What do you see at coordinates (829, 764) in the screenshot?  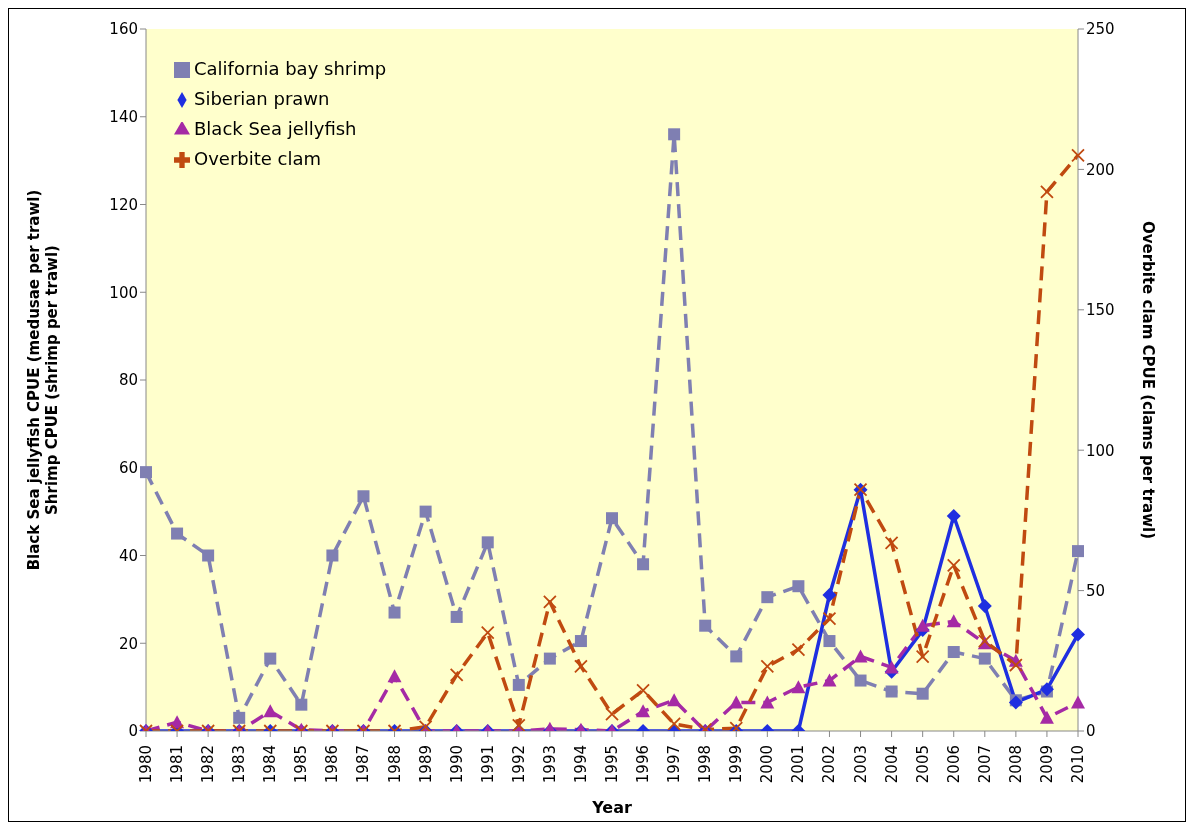 I see `x-tick-label: 2002` at bounding box center [829, 764].